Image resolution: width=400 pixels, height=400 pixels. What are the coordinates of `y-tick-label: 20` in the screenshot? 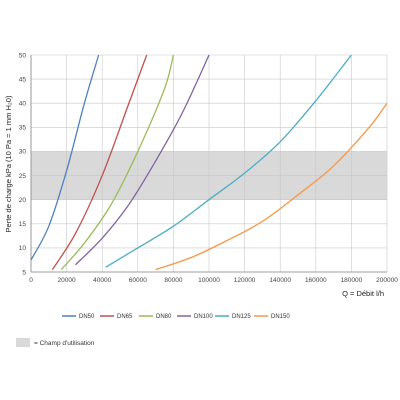 It's located at (23, 200).